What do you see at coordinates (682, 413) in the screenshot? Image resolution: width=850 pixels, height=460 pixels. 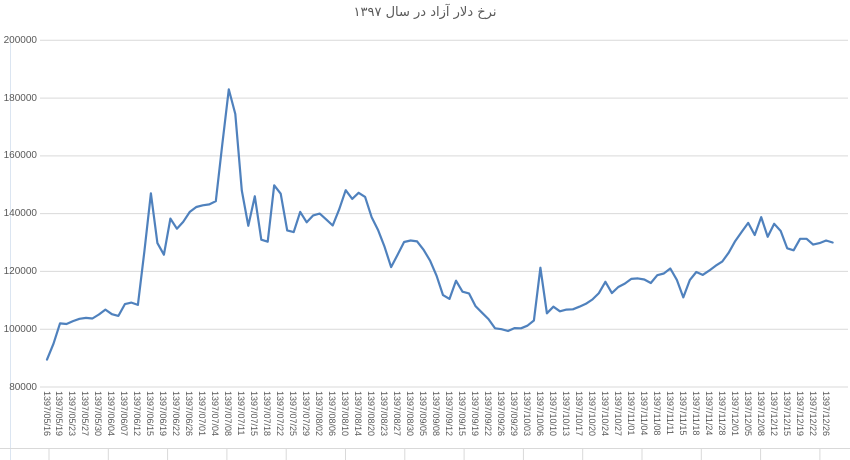 I see `x-axis-label: 1397/11/15` at bounding box center [682, 413].